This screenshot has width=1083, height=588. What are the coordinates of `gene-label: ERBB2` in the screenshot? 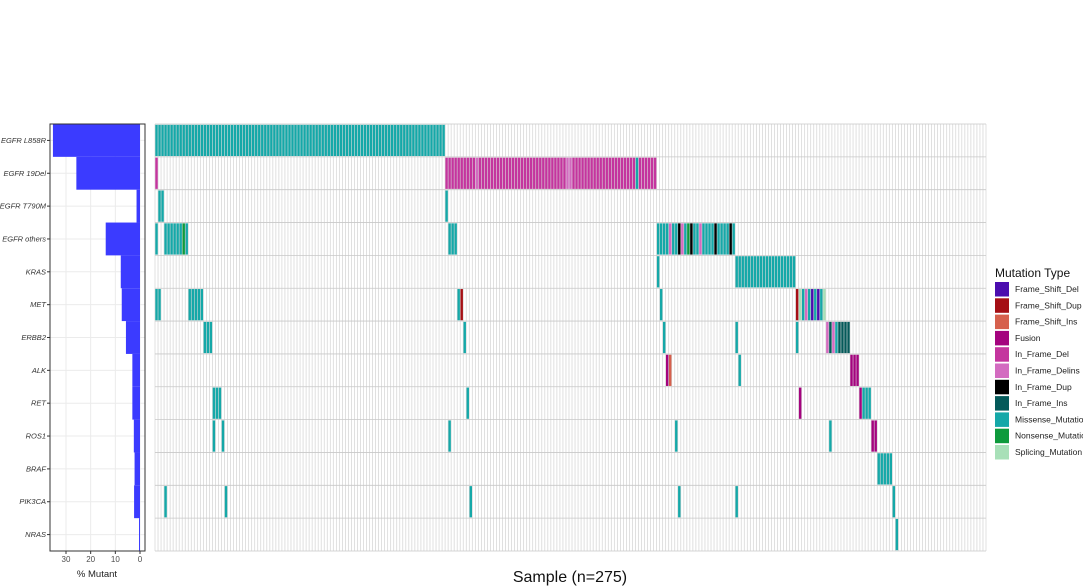 It's located at (33, 337).